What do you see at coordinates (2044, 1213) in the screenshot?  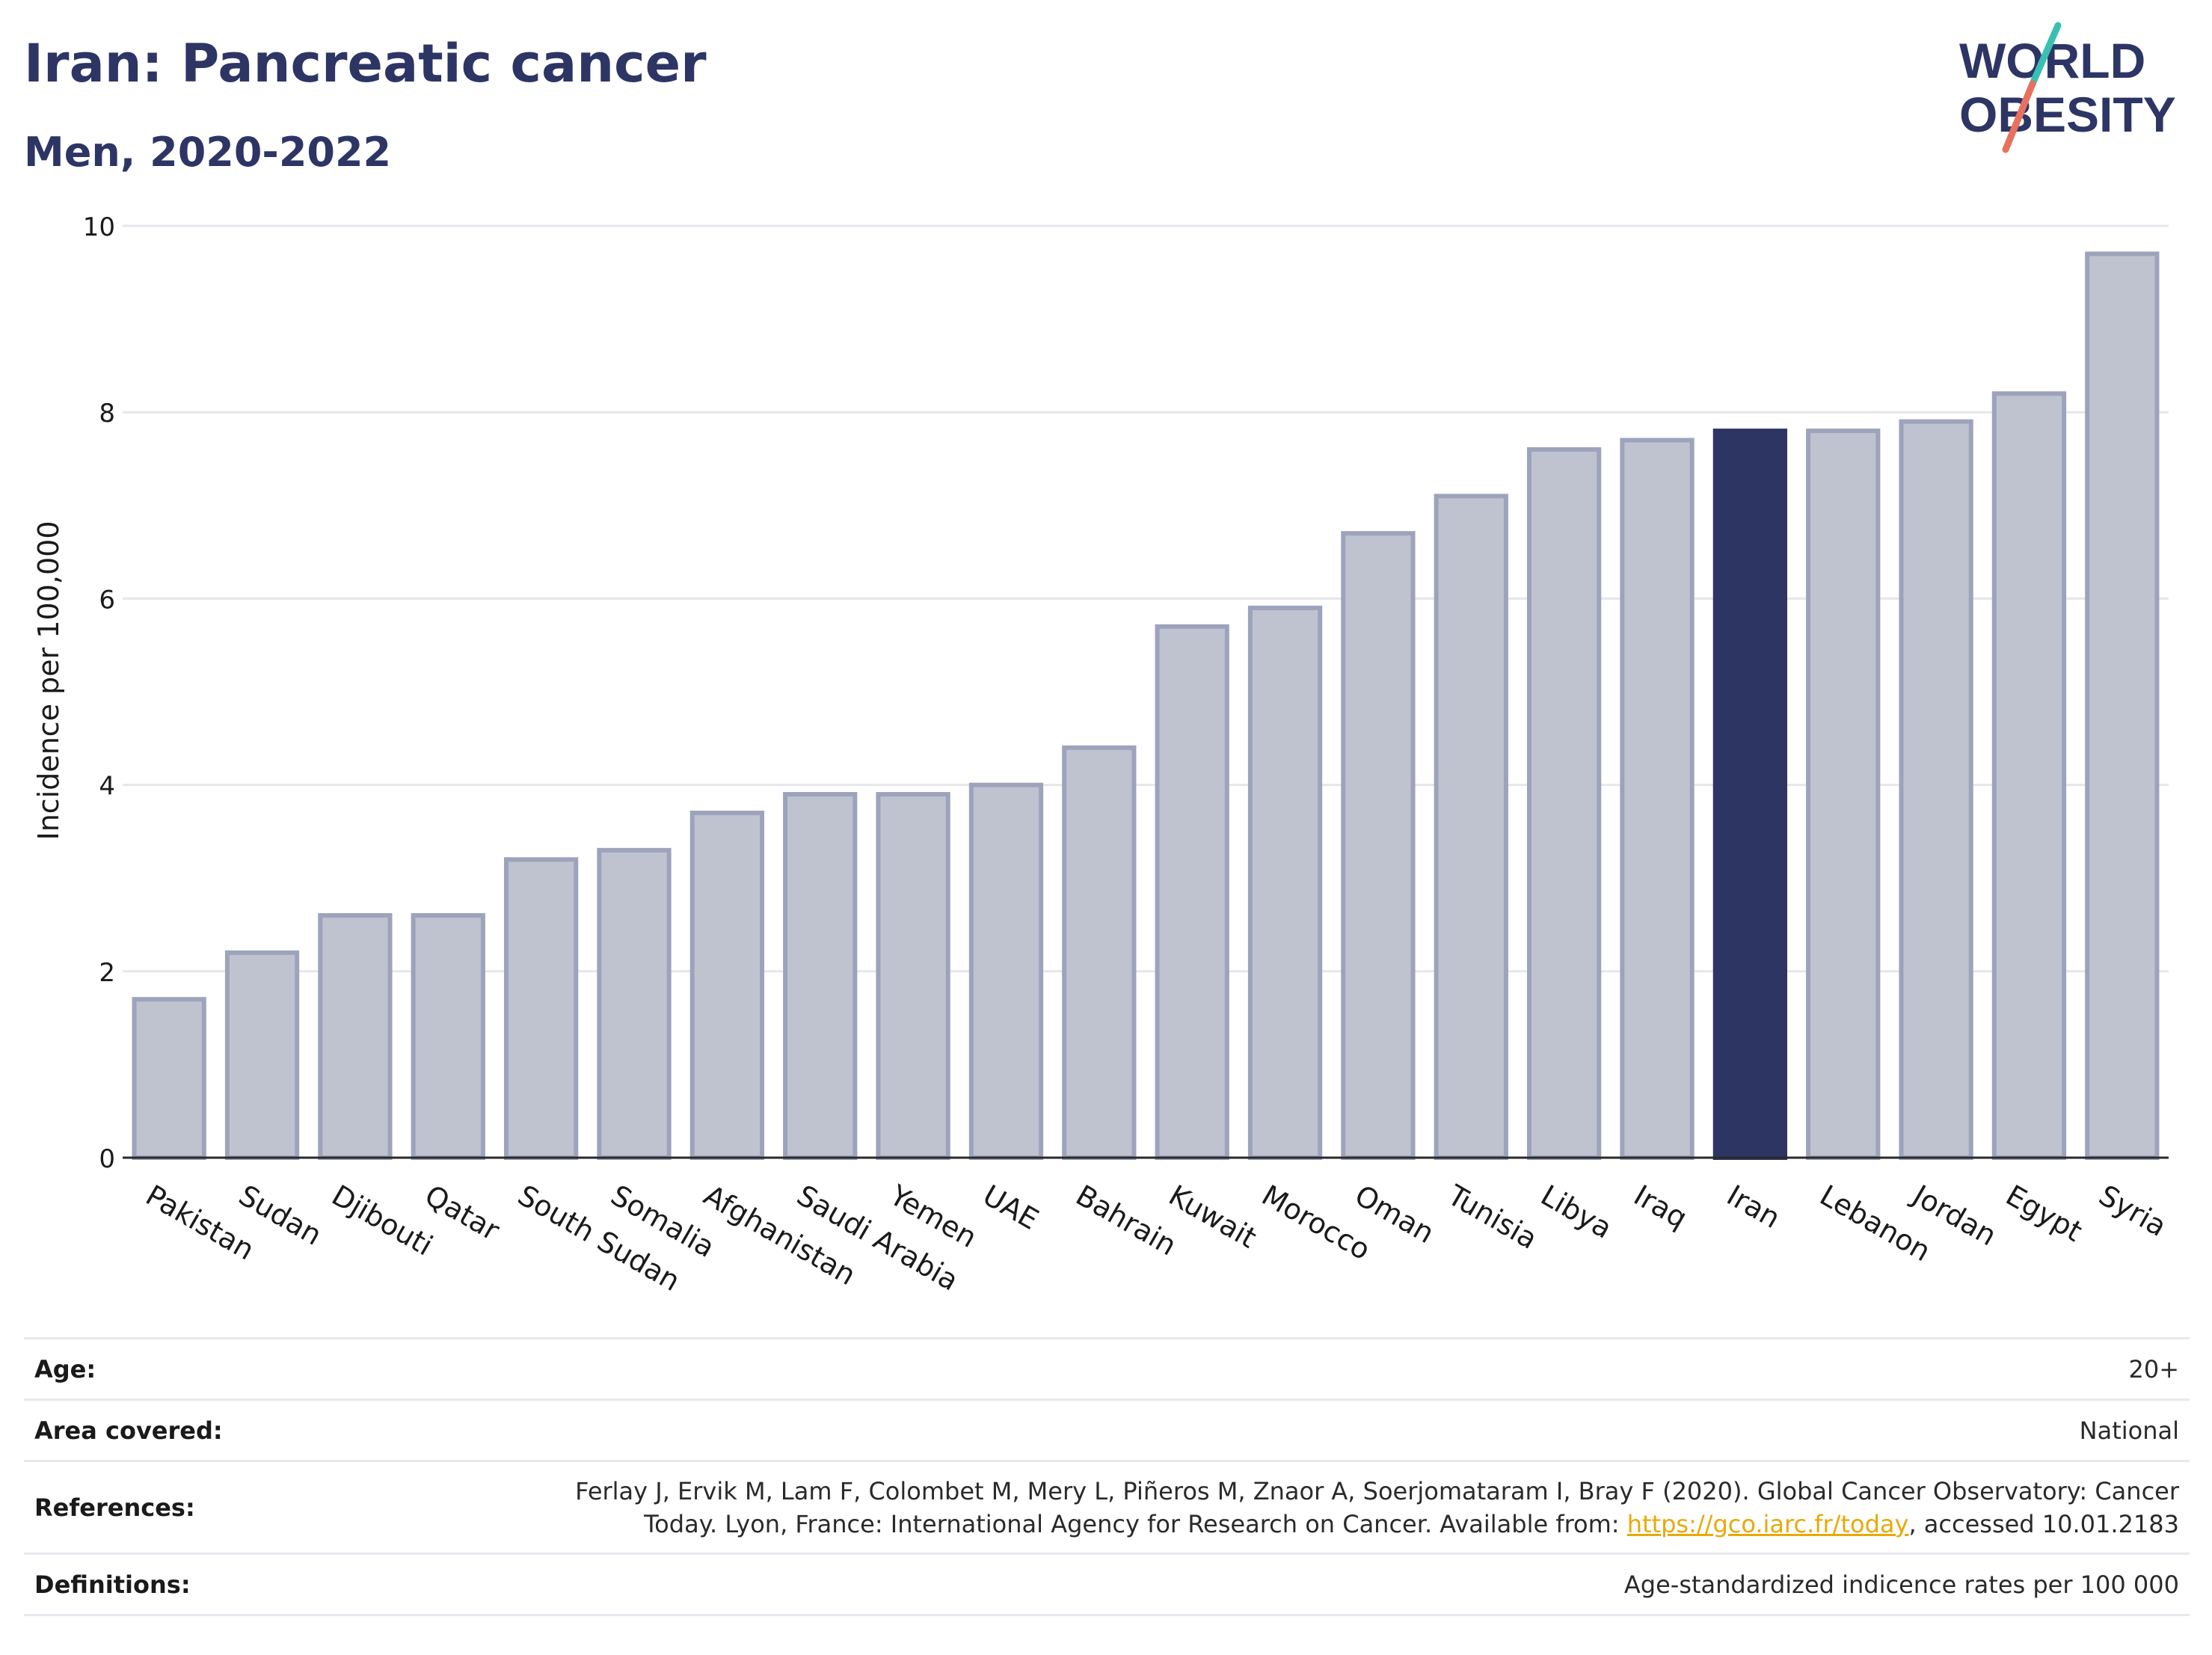 I see `x-tick-label: Egypt` at bounding box center [2044, 1213].